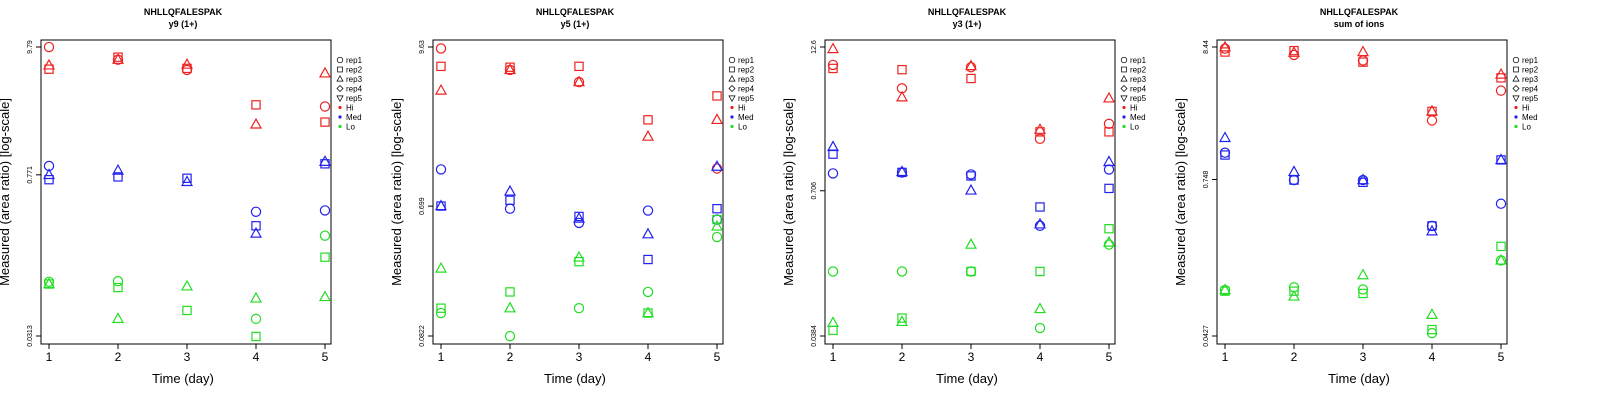 This screenshot has width=1600, height=400. I want to click on legend-marker-rep5, so click(340, 98).